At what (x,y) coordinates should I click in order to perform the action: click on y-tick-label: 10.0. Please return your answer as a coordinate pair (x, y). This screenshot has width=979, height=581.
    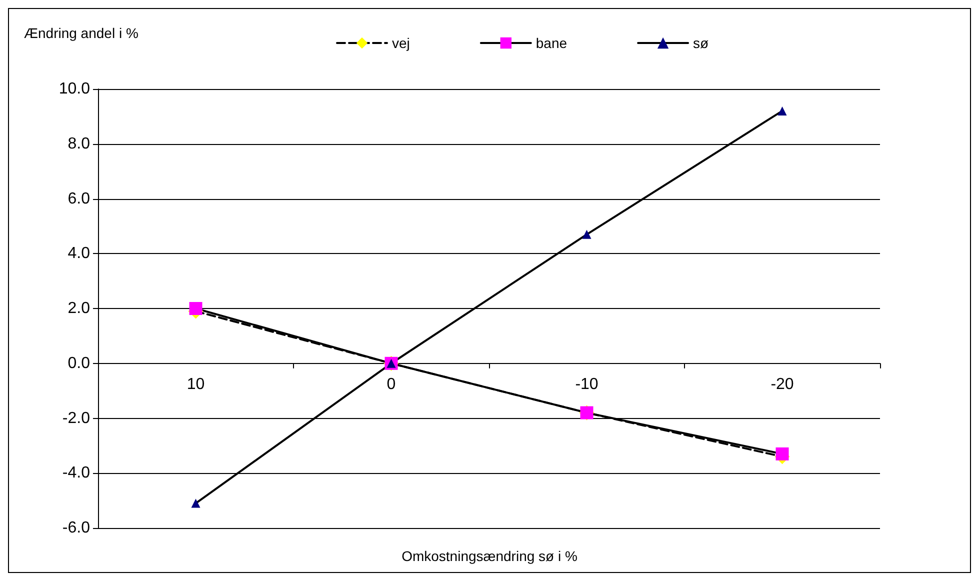
    Looking at the image, I should click on (74, 89).